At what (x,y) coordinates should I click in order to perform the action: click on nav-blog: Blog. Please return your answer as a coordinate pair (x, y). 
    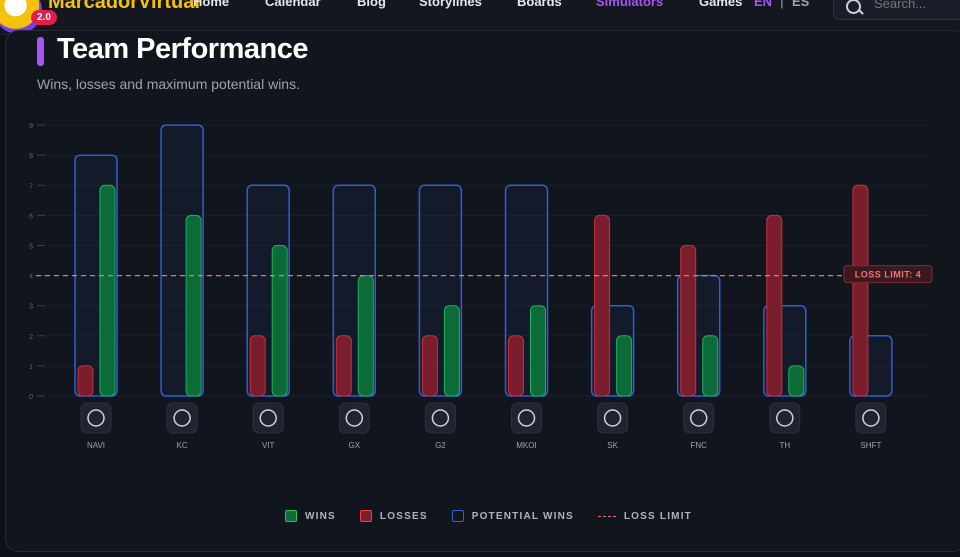
    Looking at the image, I should click on (371, 4).